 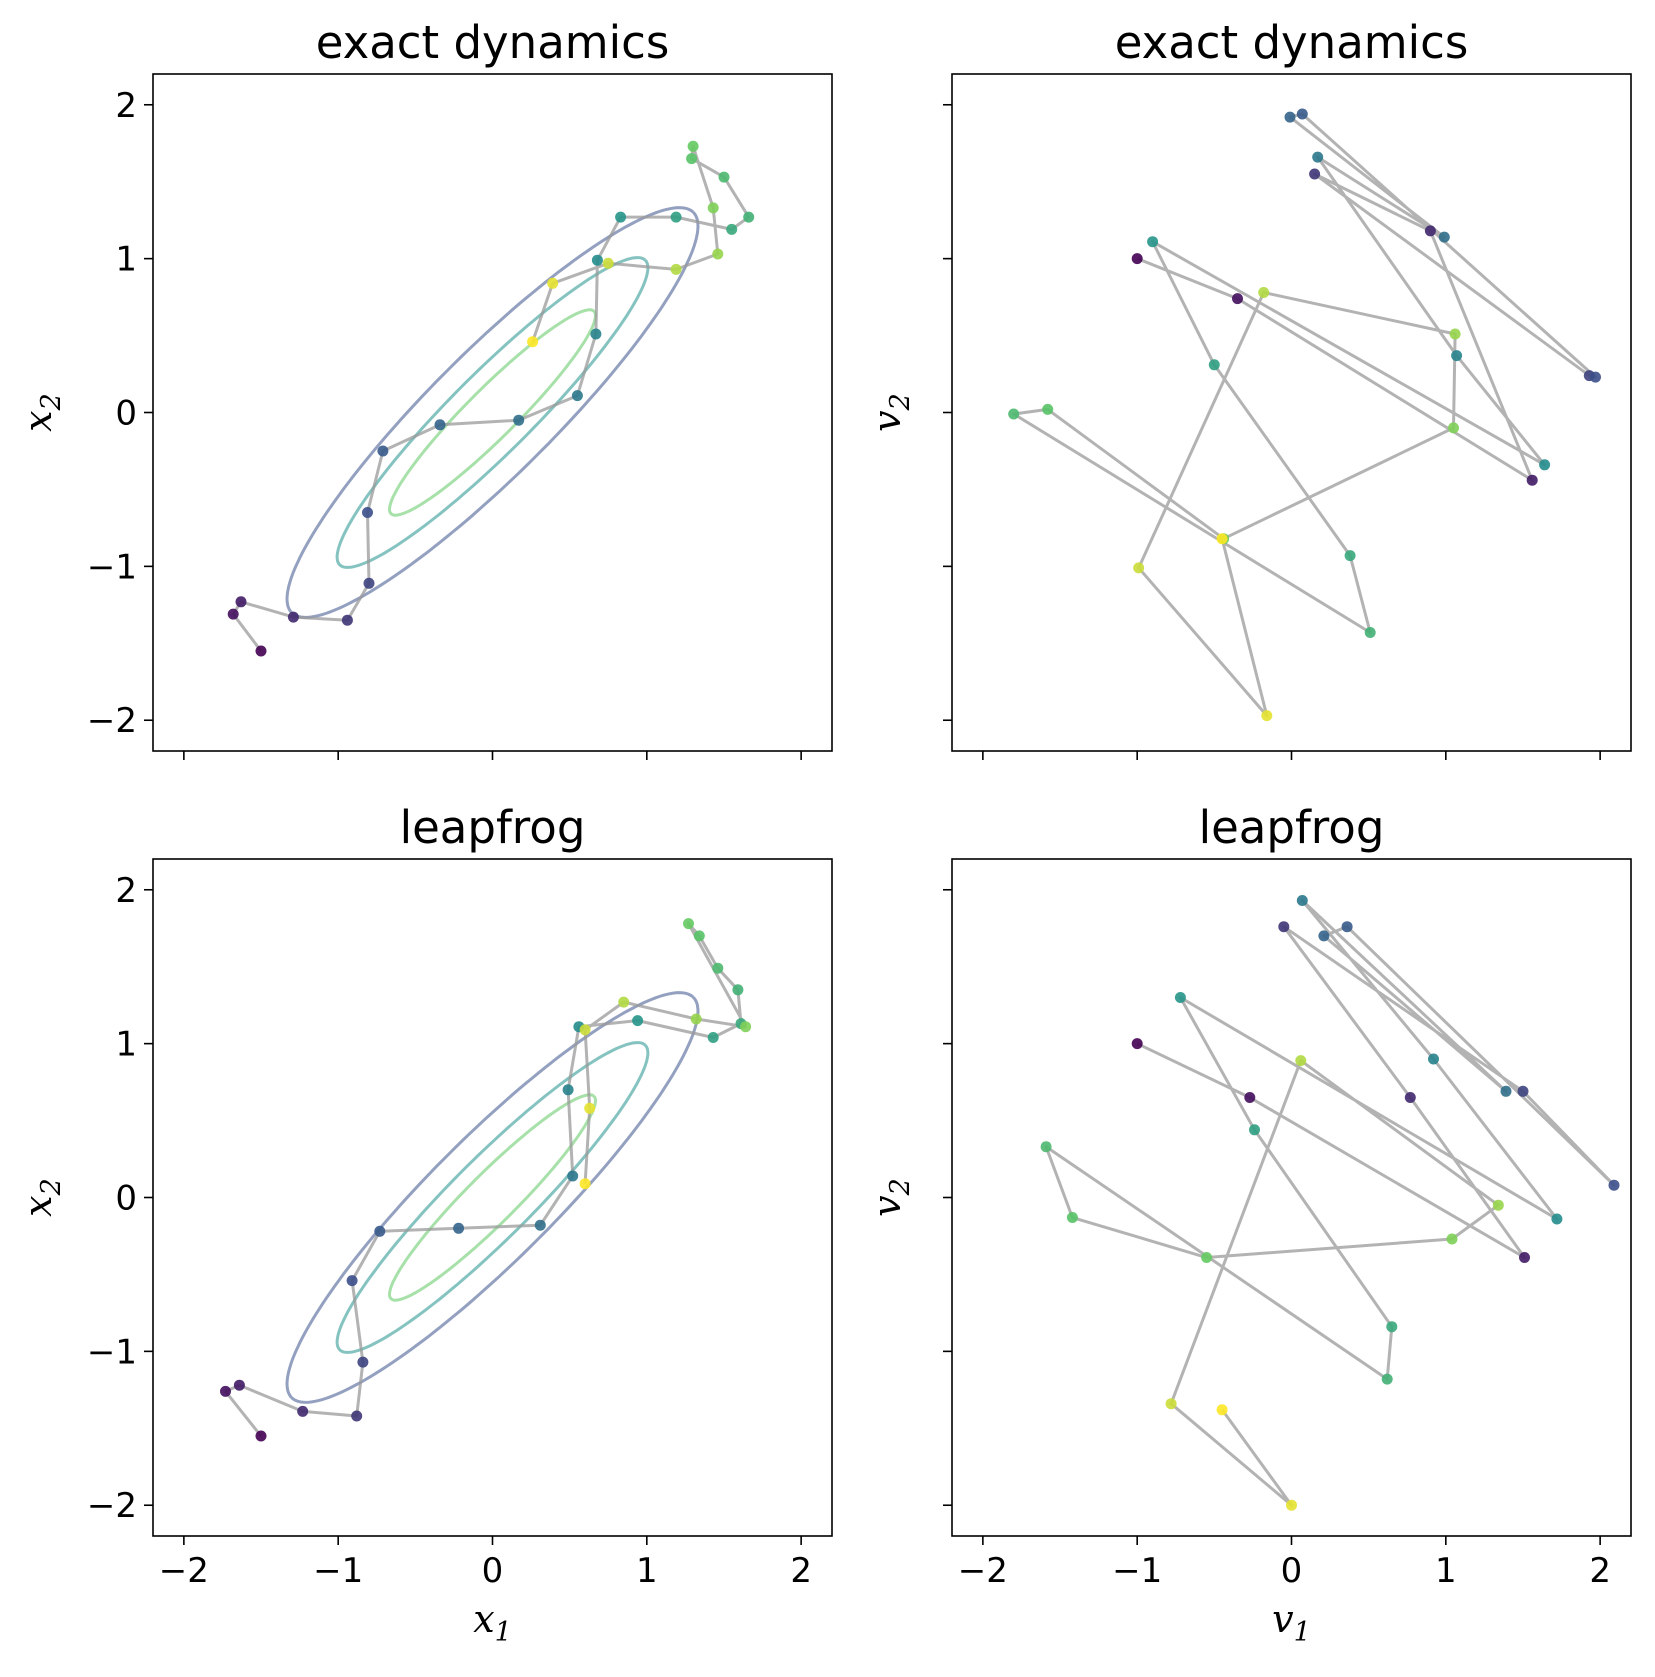 I want to click on x-axis-label: x1, so click(x=492, y=1622).